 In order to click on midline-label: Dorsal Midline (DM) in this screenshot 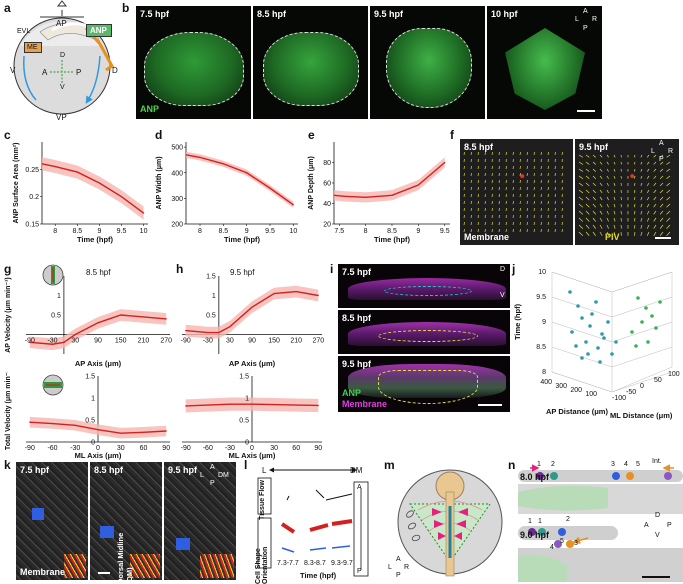, I will do `click(125, 558)`.